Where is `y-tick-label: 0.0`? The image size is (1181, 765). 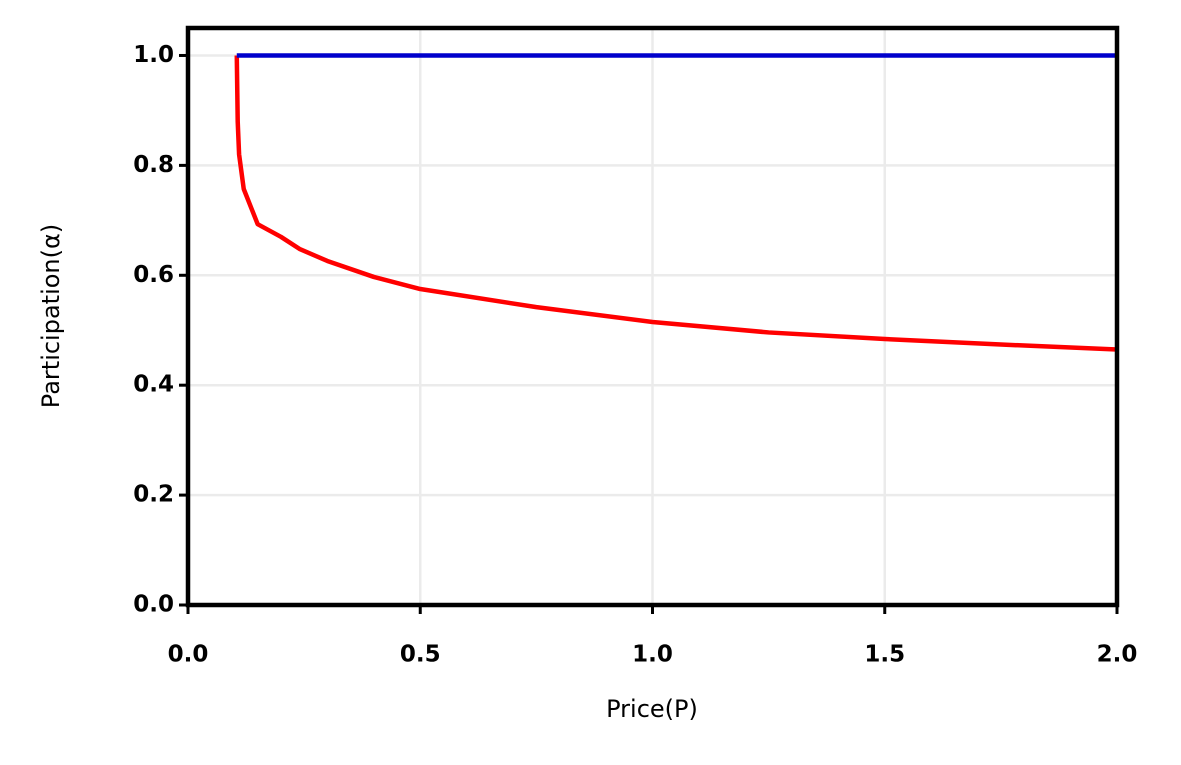 y-tick-label: 0.0 is located at coordinates (153, 605).